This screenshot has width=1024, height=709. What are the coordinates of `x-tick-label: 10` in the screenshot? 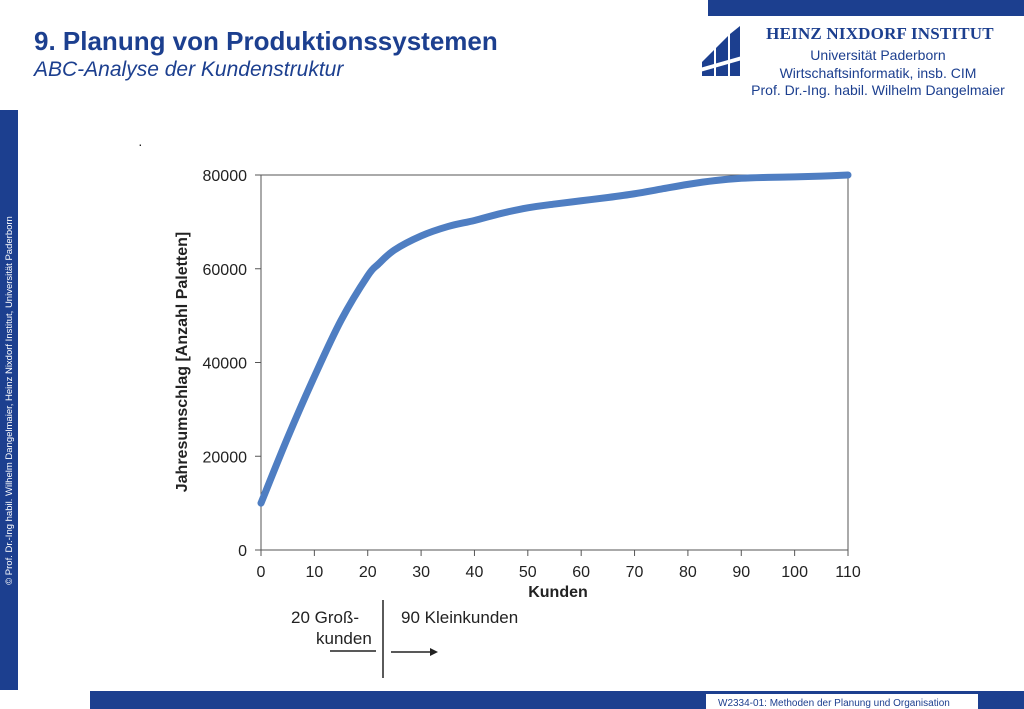 It's located at (314, 572).